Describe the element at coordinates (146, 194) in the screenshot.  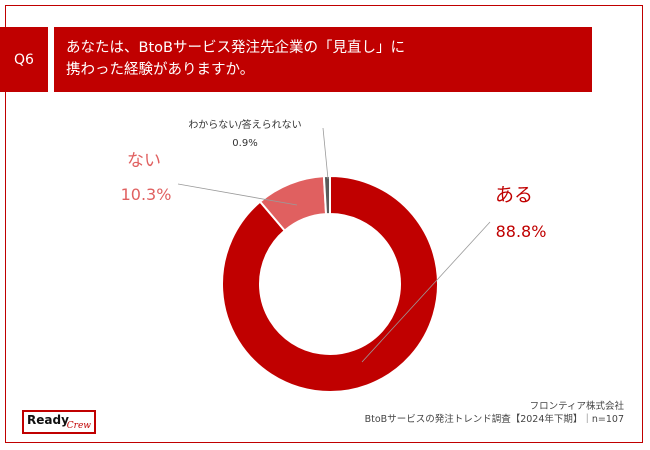
I see `label-value-nai: 10.3%` at that location.